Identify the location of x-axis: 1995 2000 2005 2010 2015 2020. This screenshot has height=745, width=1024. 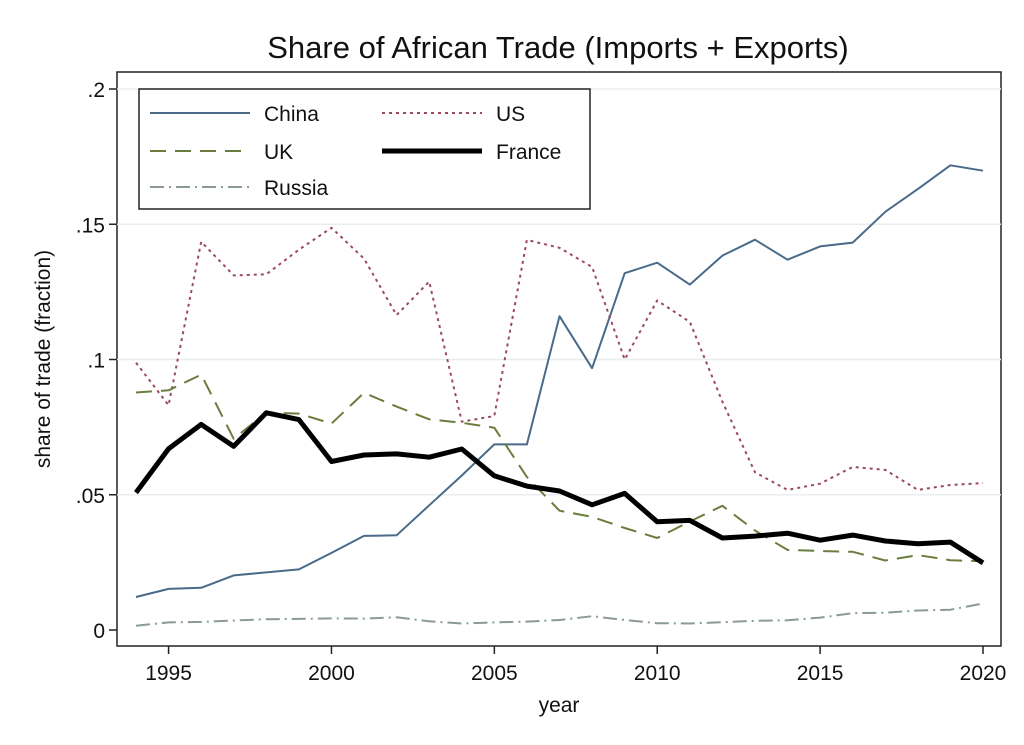
(575, 665).